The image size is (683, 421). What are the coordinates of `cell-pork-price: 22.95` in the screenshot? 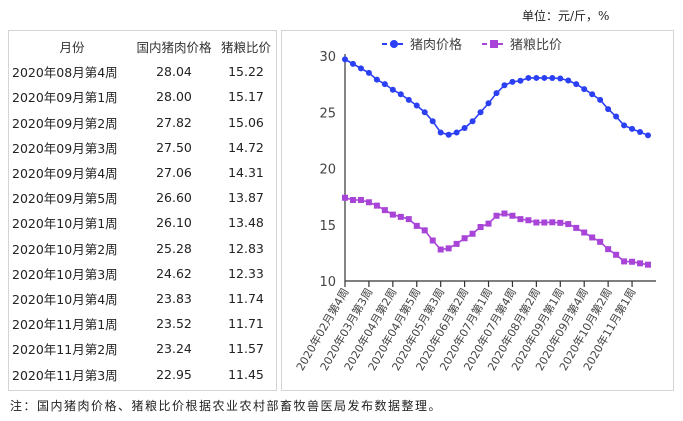 It's located at (174, 374).